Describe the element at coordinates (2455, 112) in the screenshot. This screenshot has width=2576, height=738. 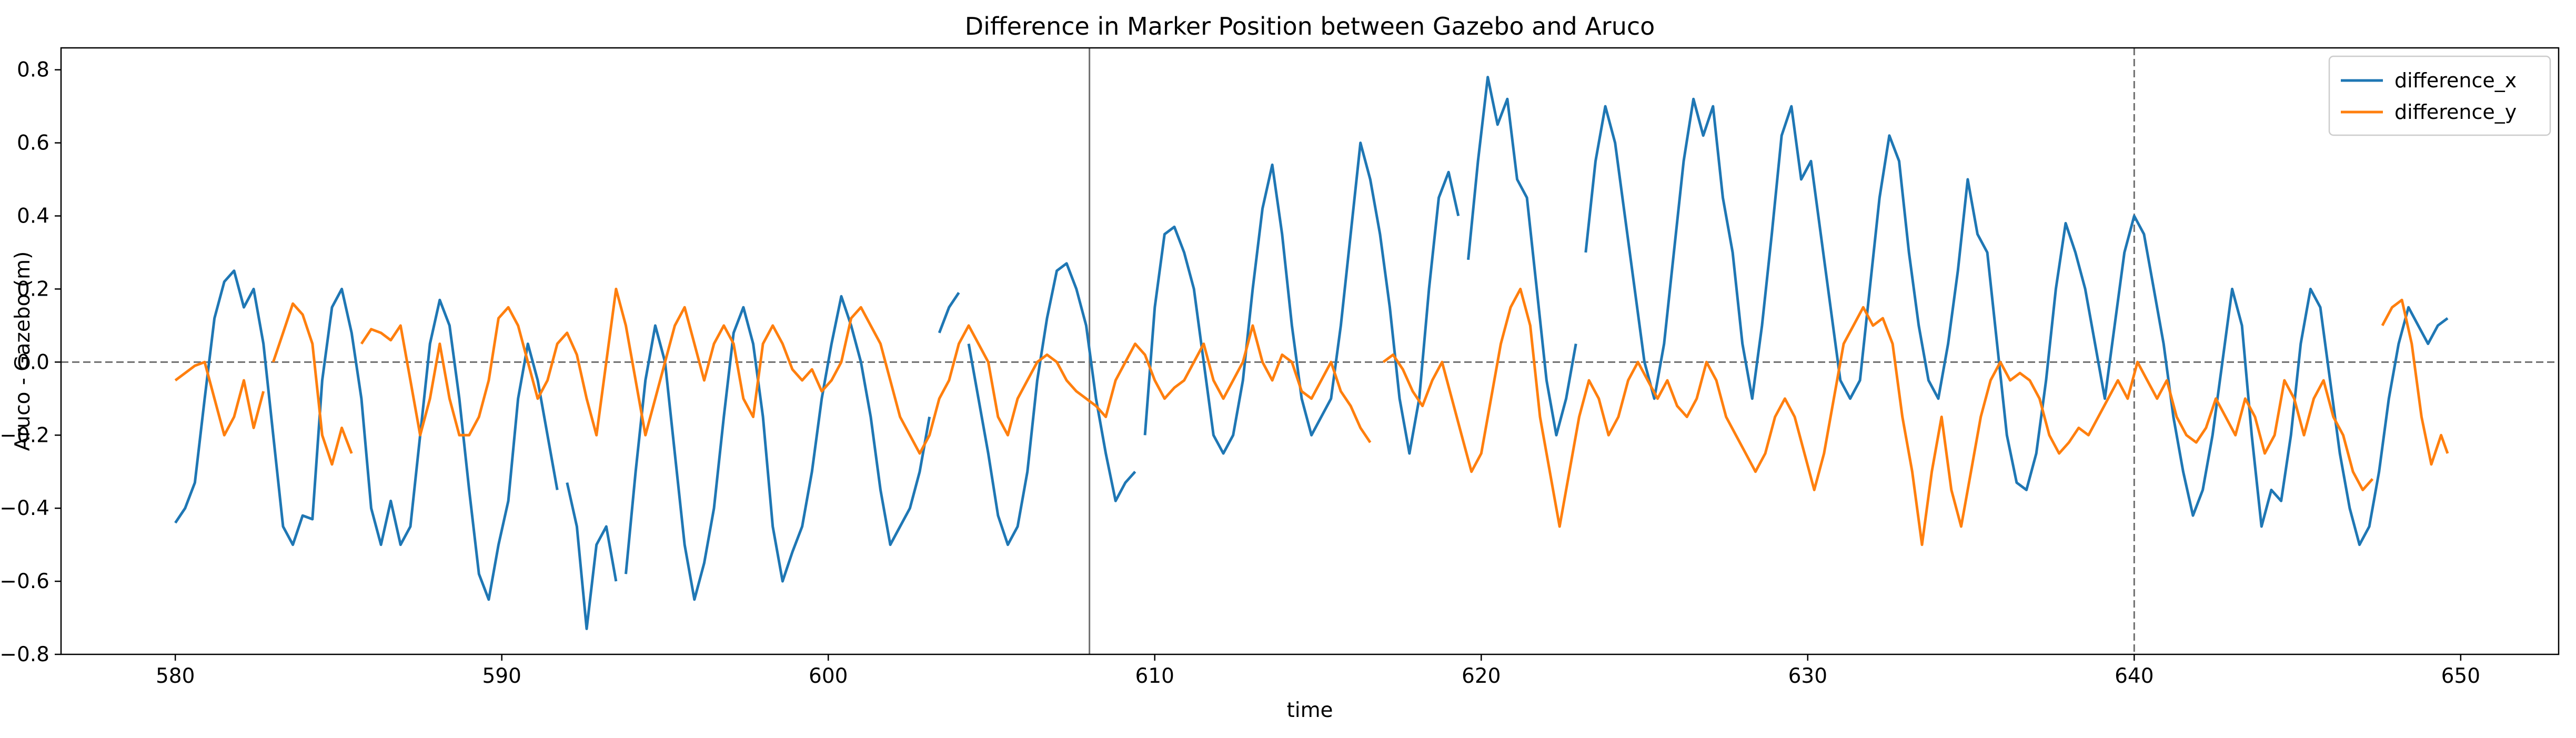
I see `legend-label-difference_y: difference_y` at that location.